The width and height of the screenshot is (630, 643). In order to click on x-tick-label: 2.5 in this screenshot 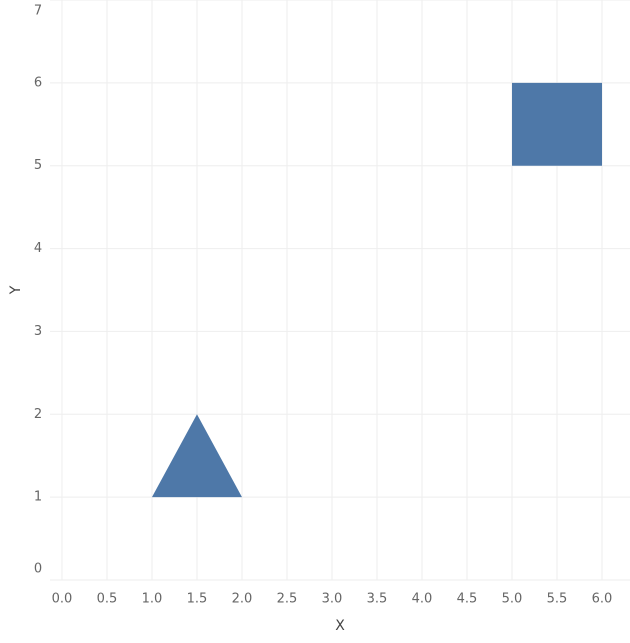, I will do `click(287, 599)`.